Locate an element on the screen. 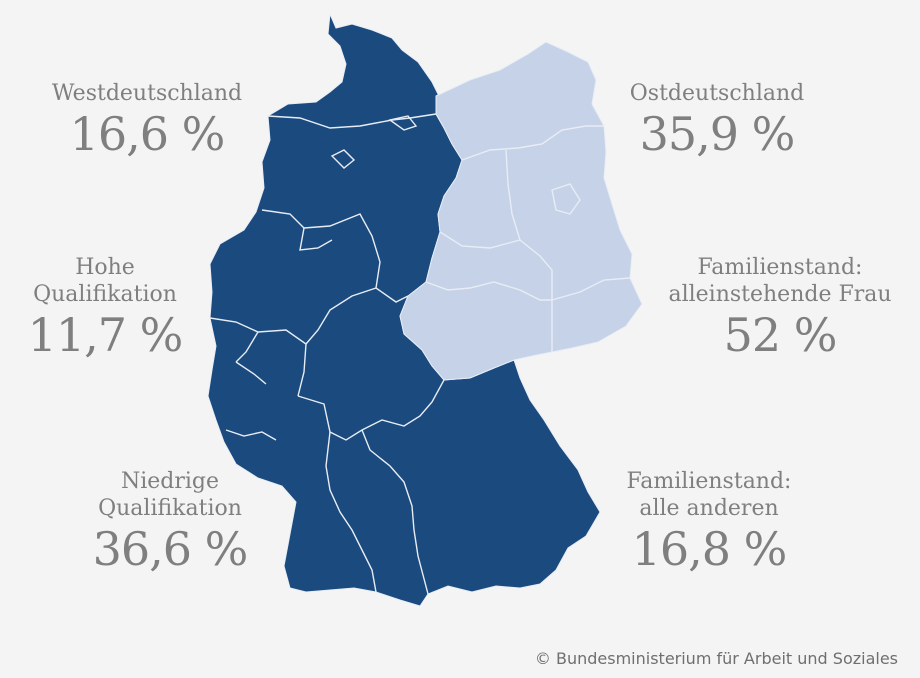 This screenshot has width=920, height=678. stat-high-qualification: Hohe Qualifikation 11,7 % is located at coordinates (115, 308).